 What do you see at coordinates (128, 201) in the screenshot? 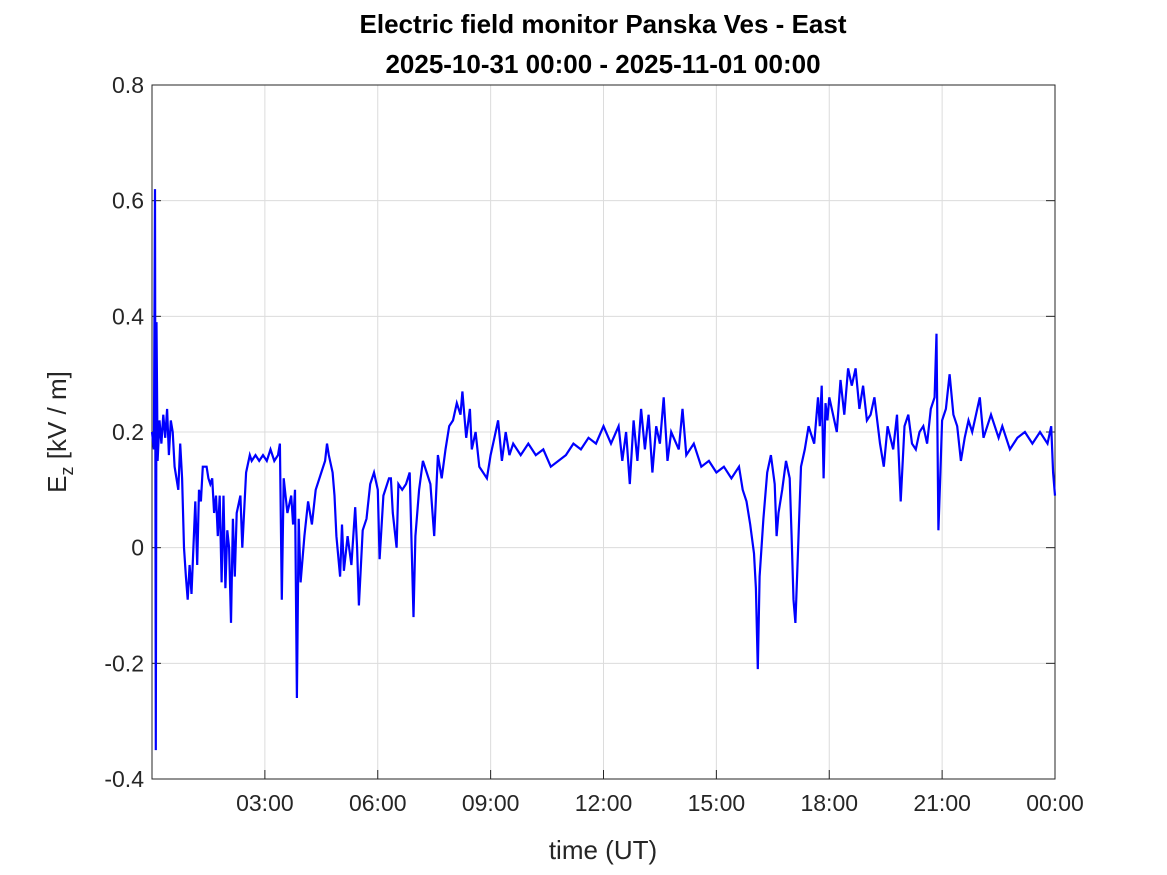
I see `y-tick-label: 0.6` at bounding box center [128, 201].